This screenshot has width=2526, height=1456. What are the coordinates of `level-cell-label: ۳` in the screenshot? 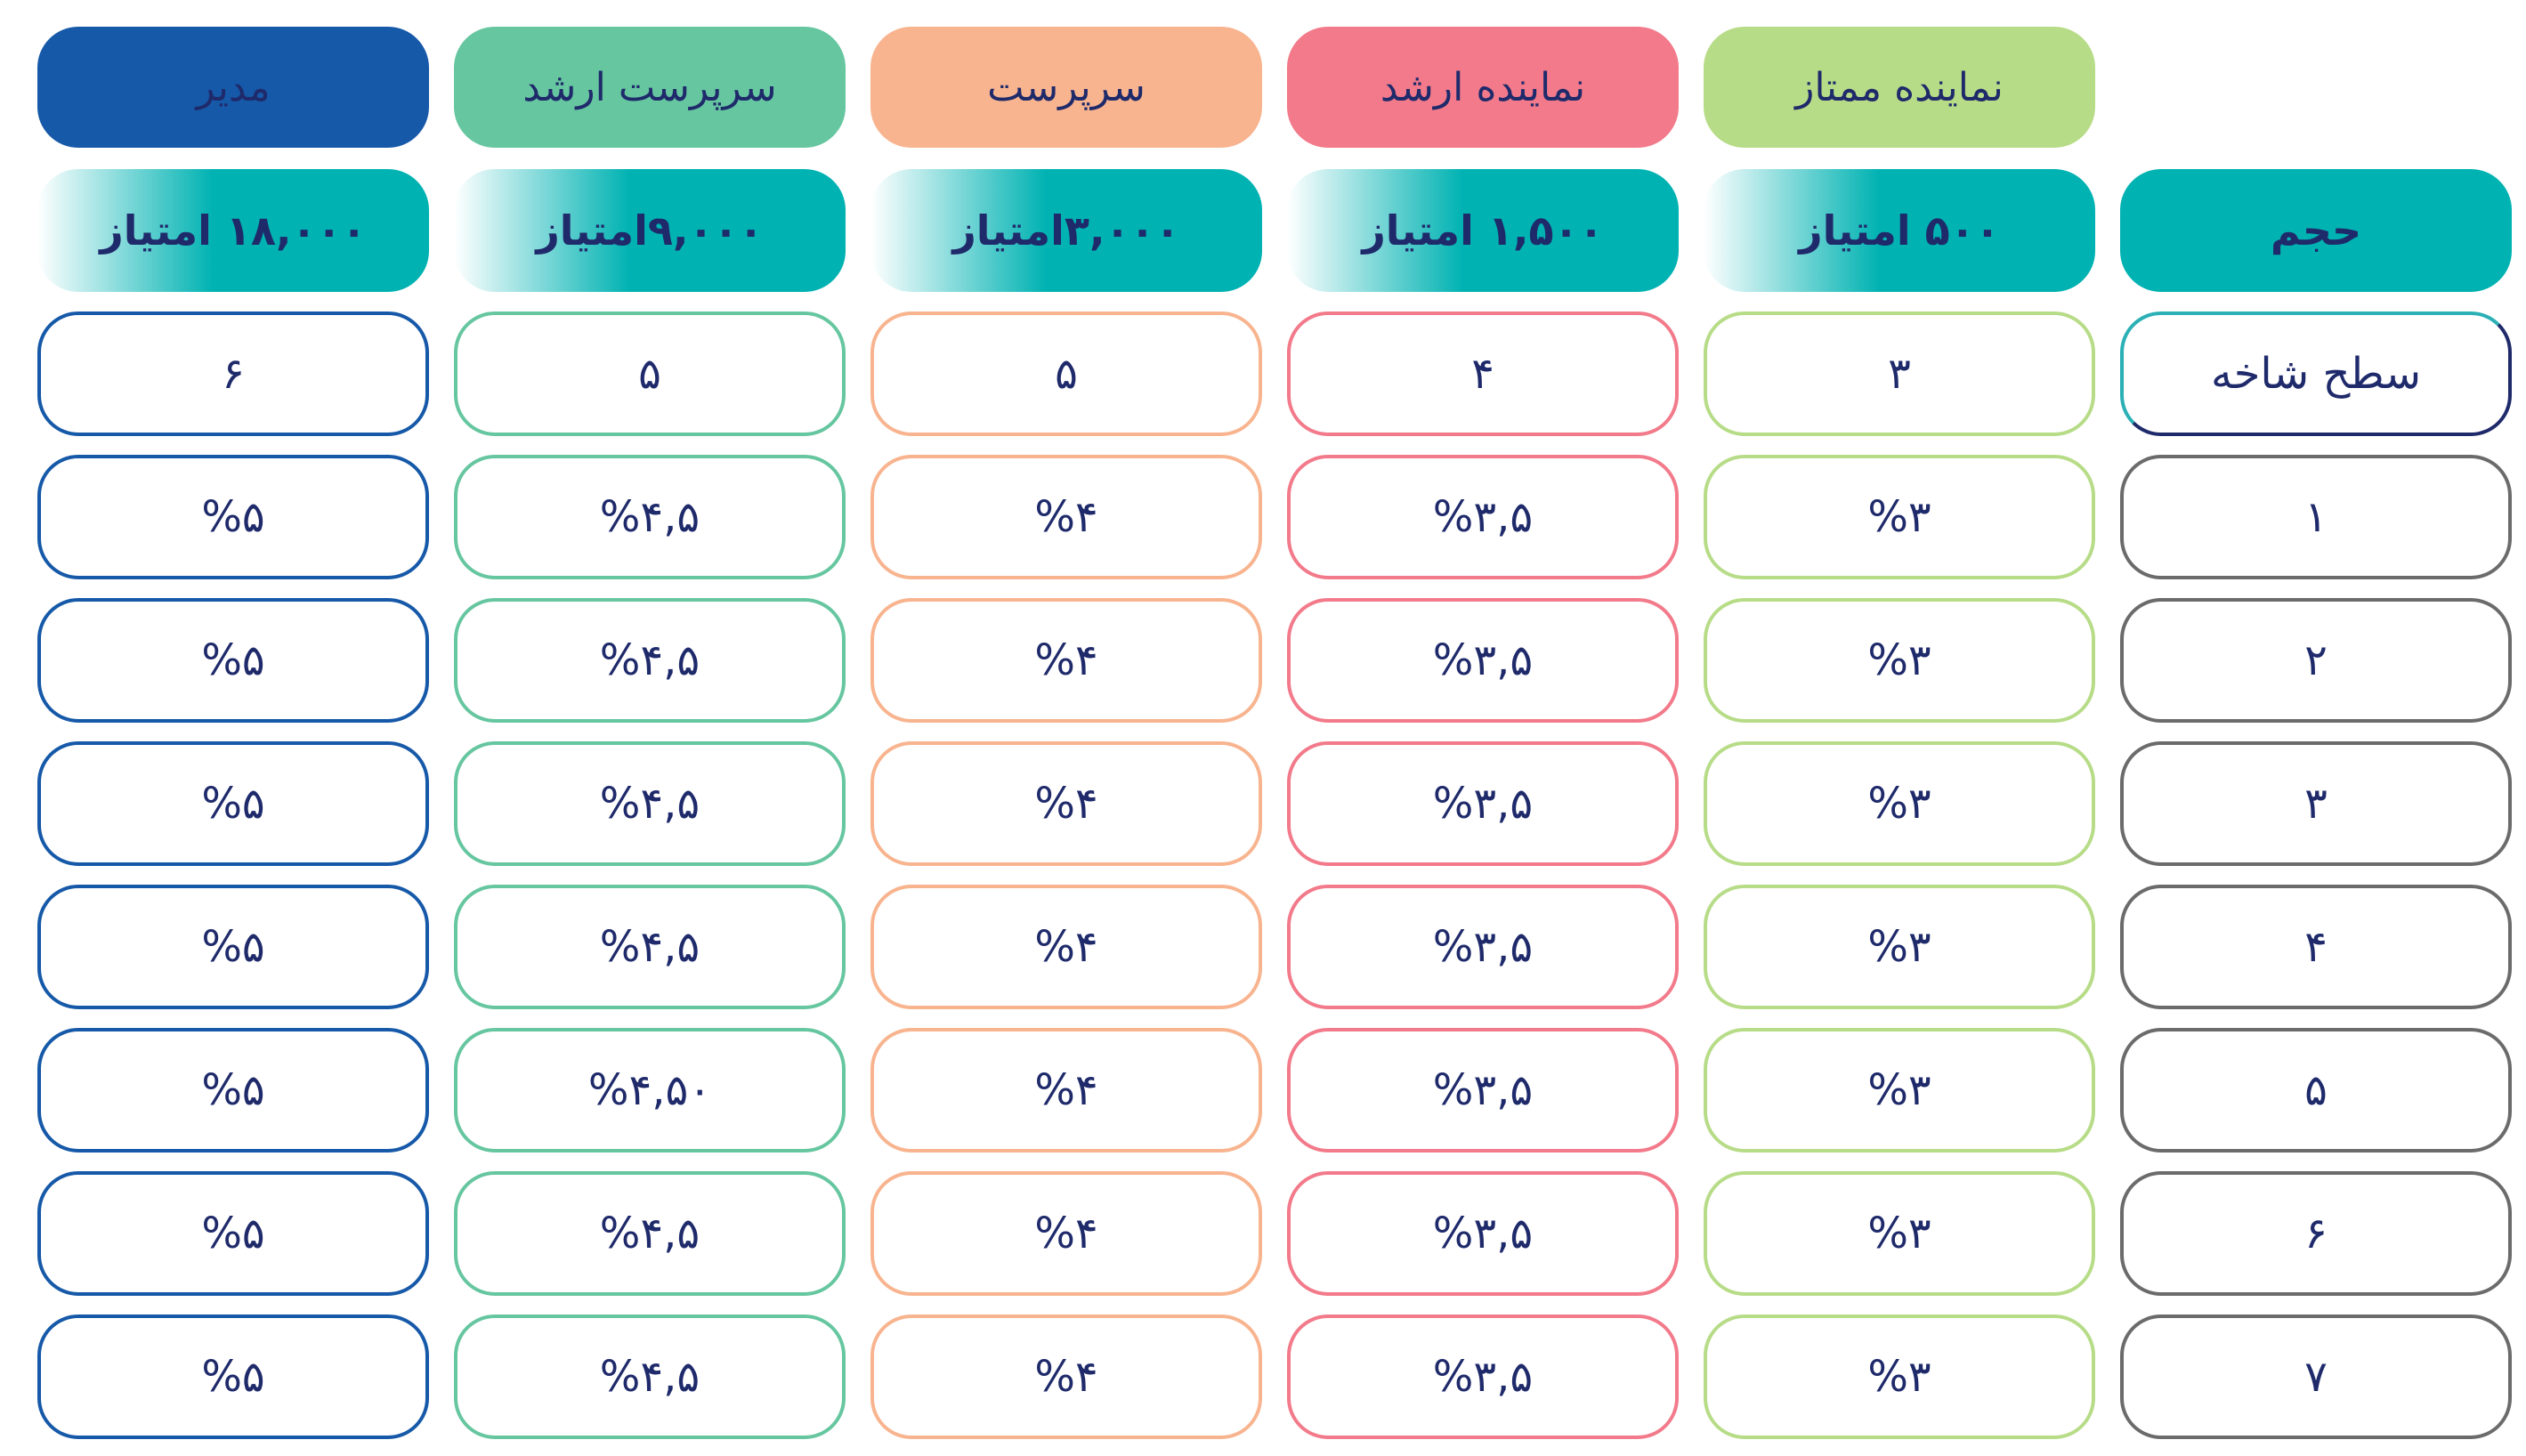 It's located at (2316, 804).